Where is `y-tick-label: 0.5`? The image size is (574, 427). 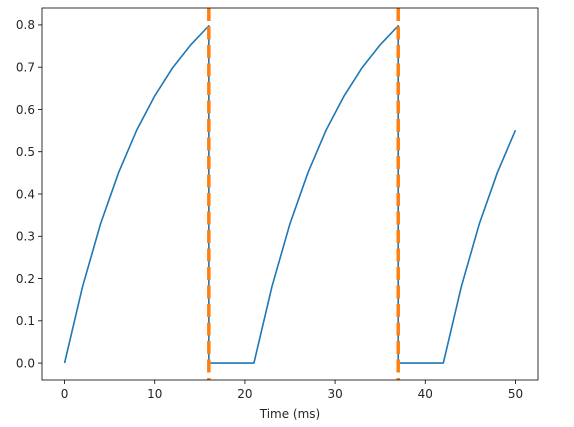 y-tick-label: 0.5 is located at coordinates (25, 152).